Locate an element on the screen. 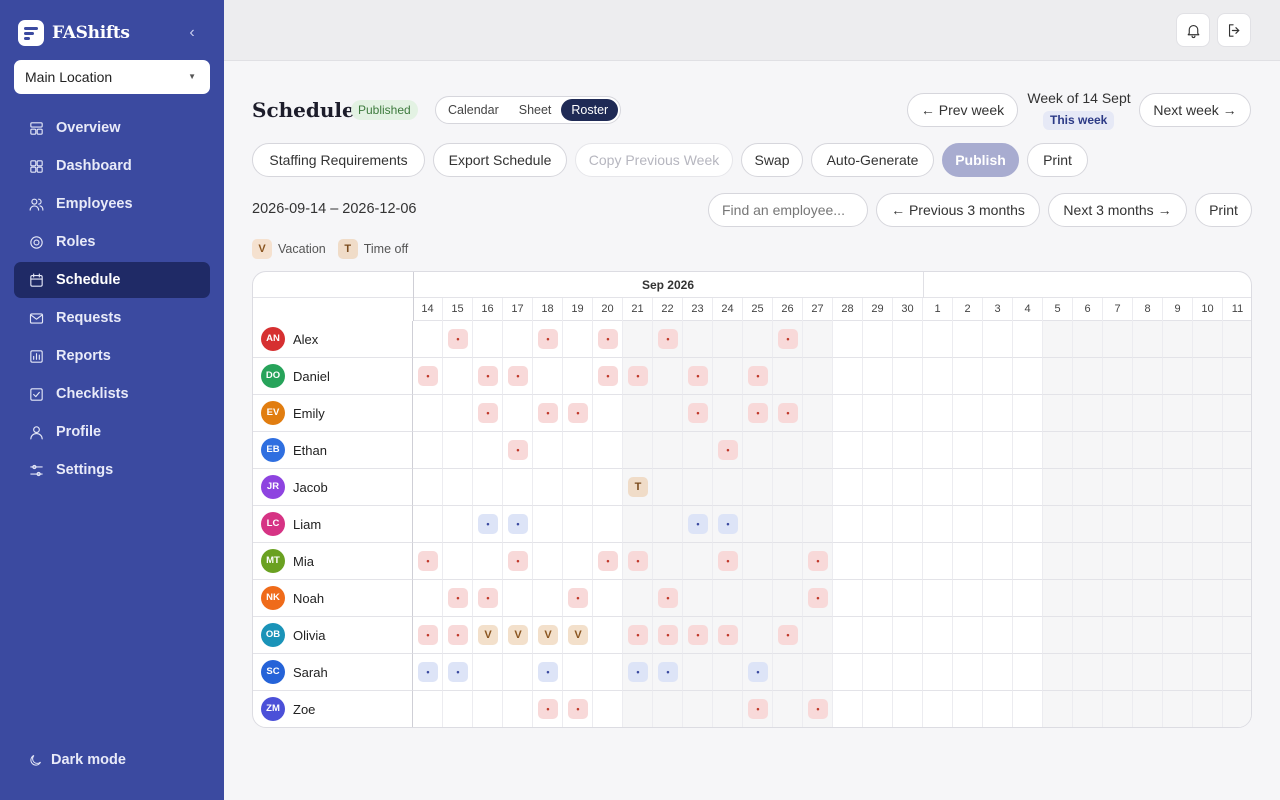 This screenshot has width=1280, height=800. employee-row-ethan: EB Ethan is located at coordinates (333, 450).